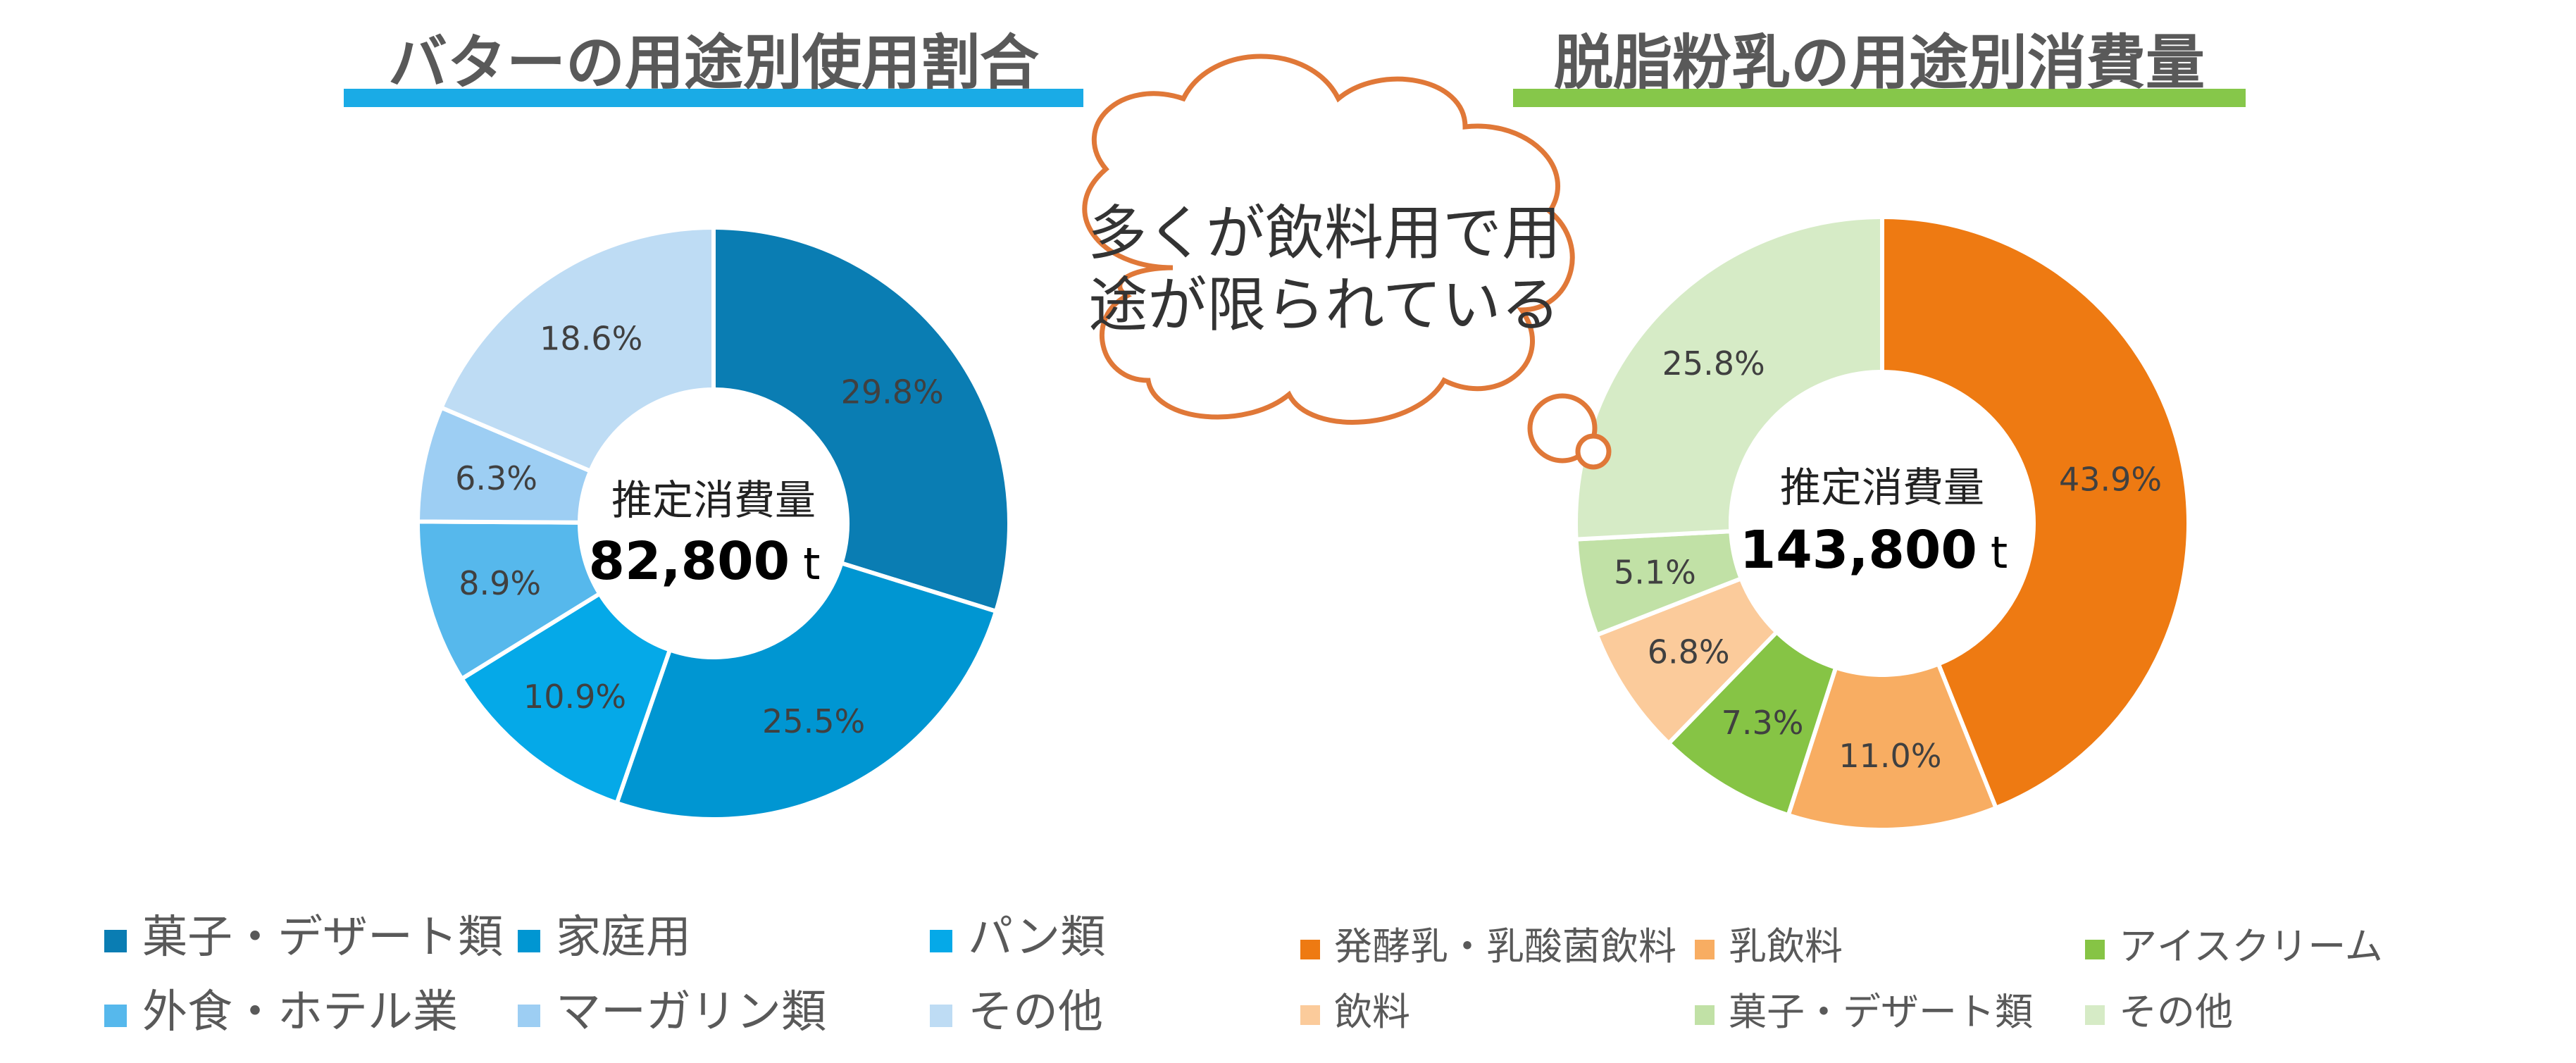 The height and width of the screenshot is (1063, 2576). Describe the element at coordinates (1763, 723) in the screenshot. I see `skim-milk-slice-label-3: 7.3%` at that location.